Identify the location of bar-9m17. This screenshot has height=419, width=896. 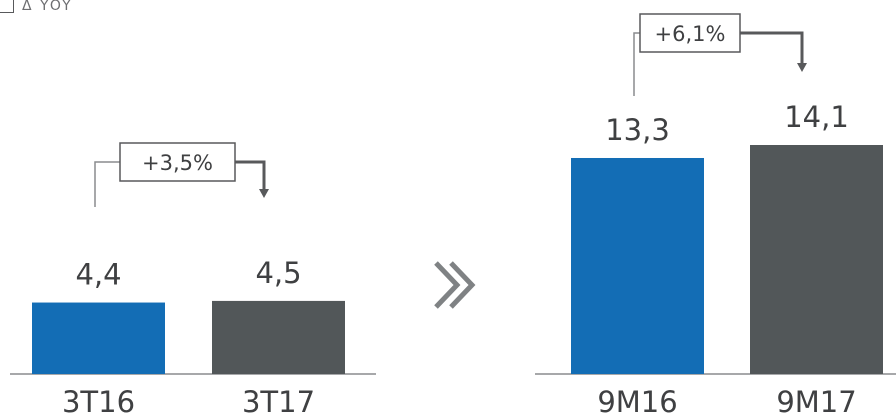
(816, 259).